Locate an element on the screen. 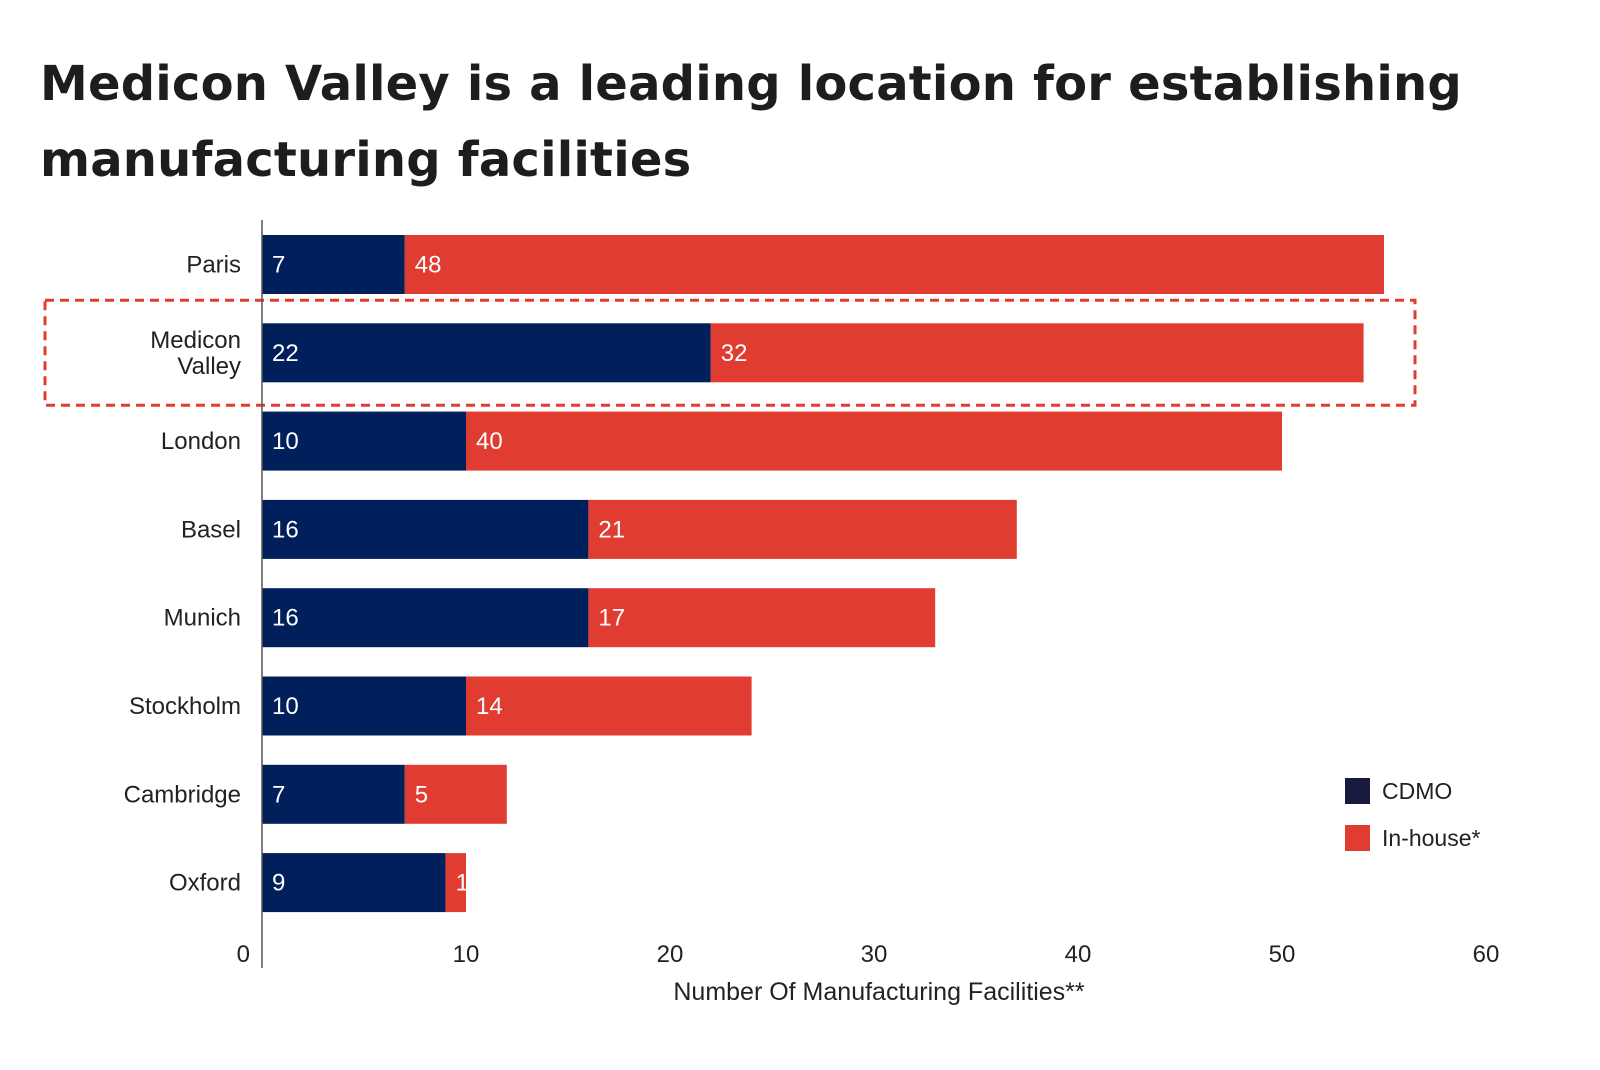 The image size is (1600, 1070). category-label-oxford: Oxford is located at coordinates (205, 883).